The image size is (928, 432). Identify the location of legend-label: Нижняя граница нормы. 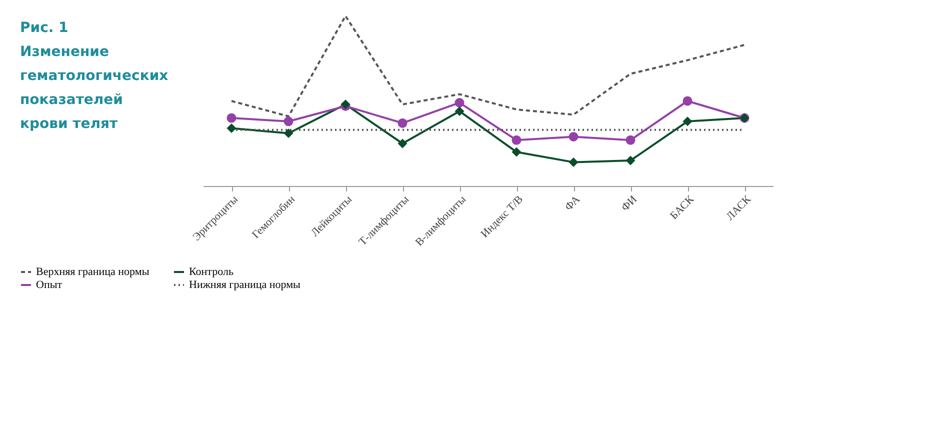
(245, 285).